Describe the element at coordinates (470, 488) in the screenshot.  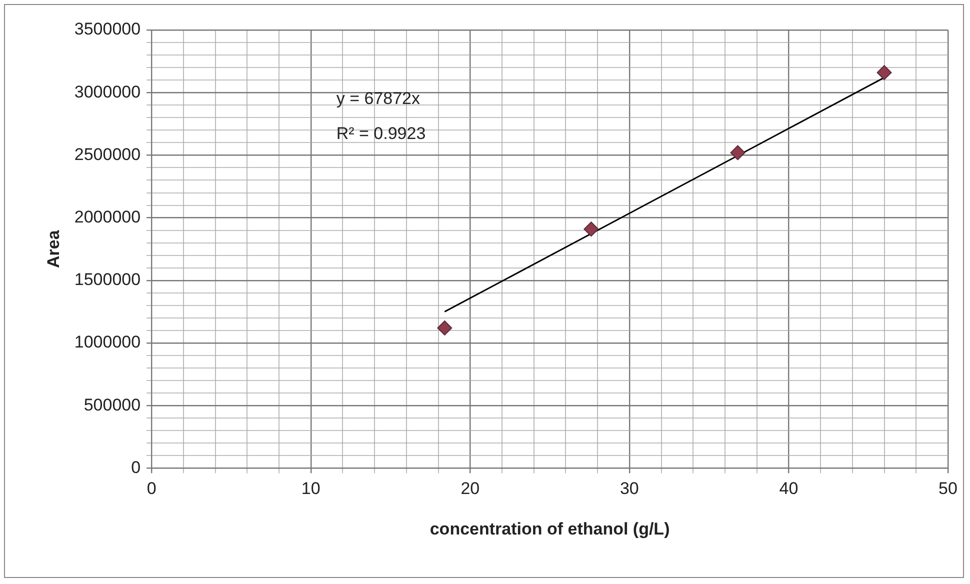
I see `x-tick-label: 20` at that location.